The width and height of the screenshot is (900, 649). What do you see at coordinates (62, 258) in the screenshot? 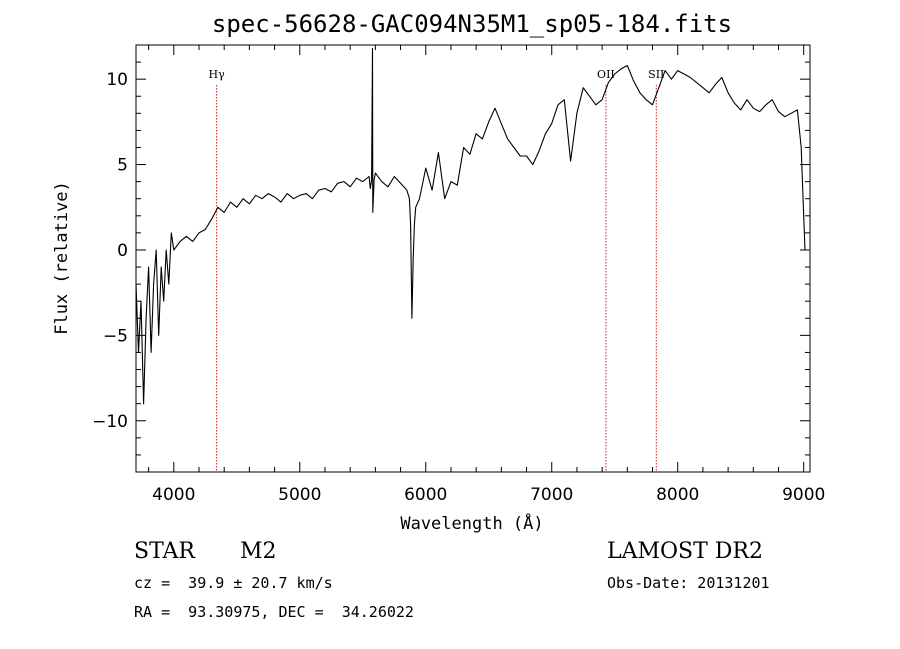
I see `y-axis-label: Flux (relative)` at bounding box center [62, 258].